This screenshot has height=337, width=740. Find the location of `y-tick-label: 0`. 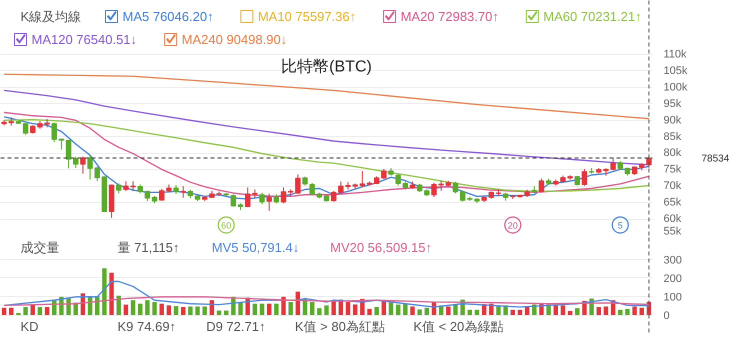

y-tick-label: 0 is located at coordinates (667, 316).